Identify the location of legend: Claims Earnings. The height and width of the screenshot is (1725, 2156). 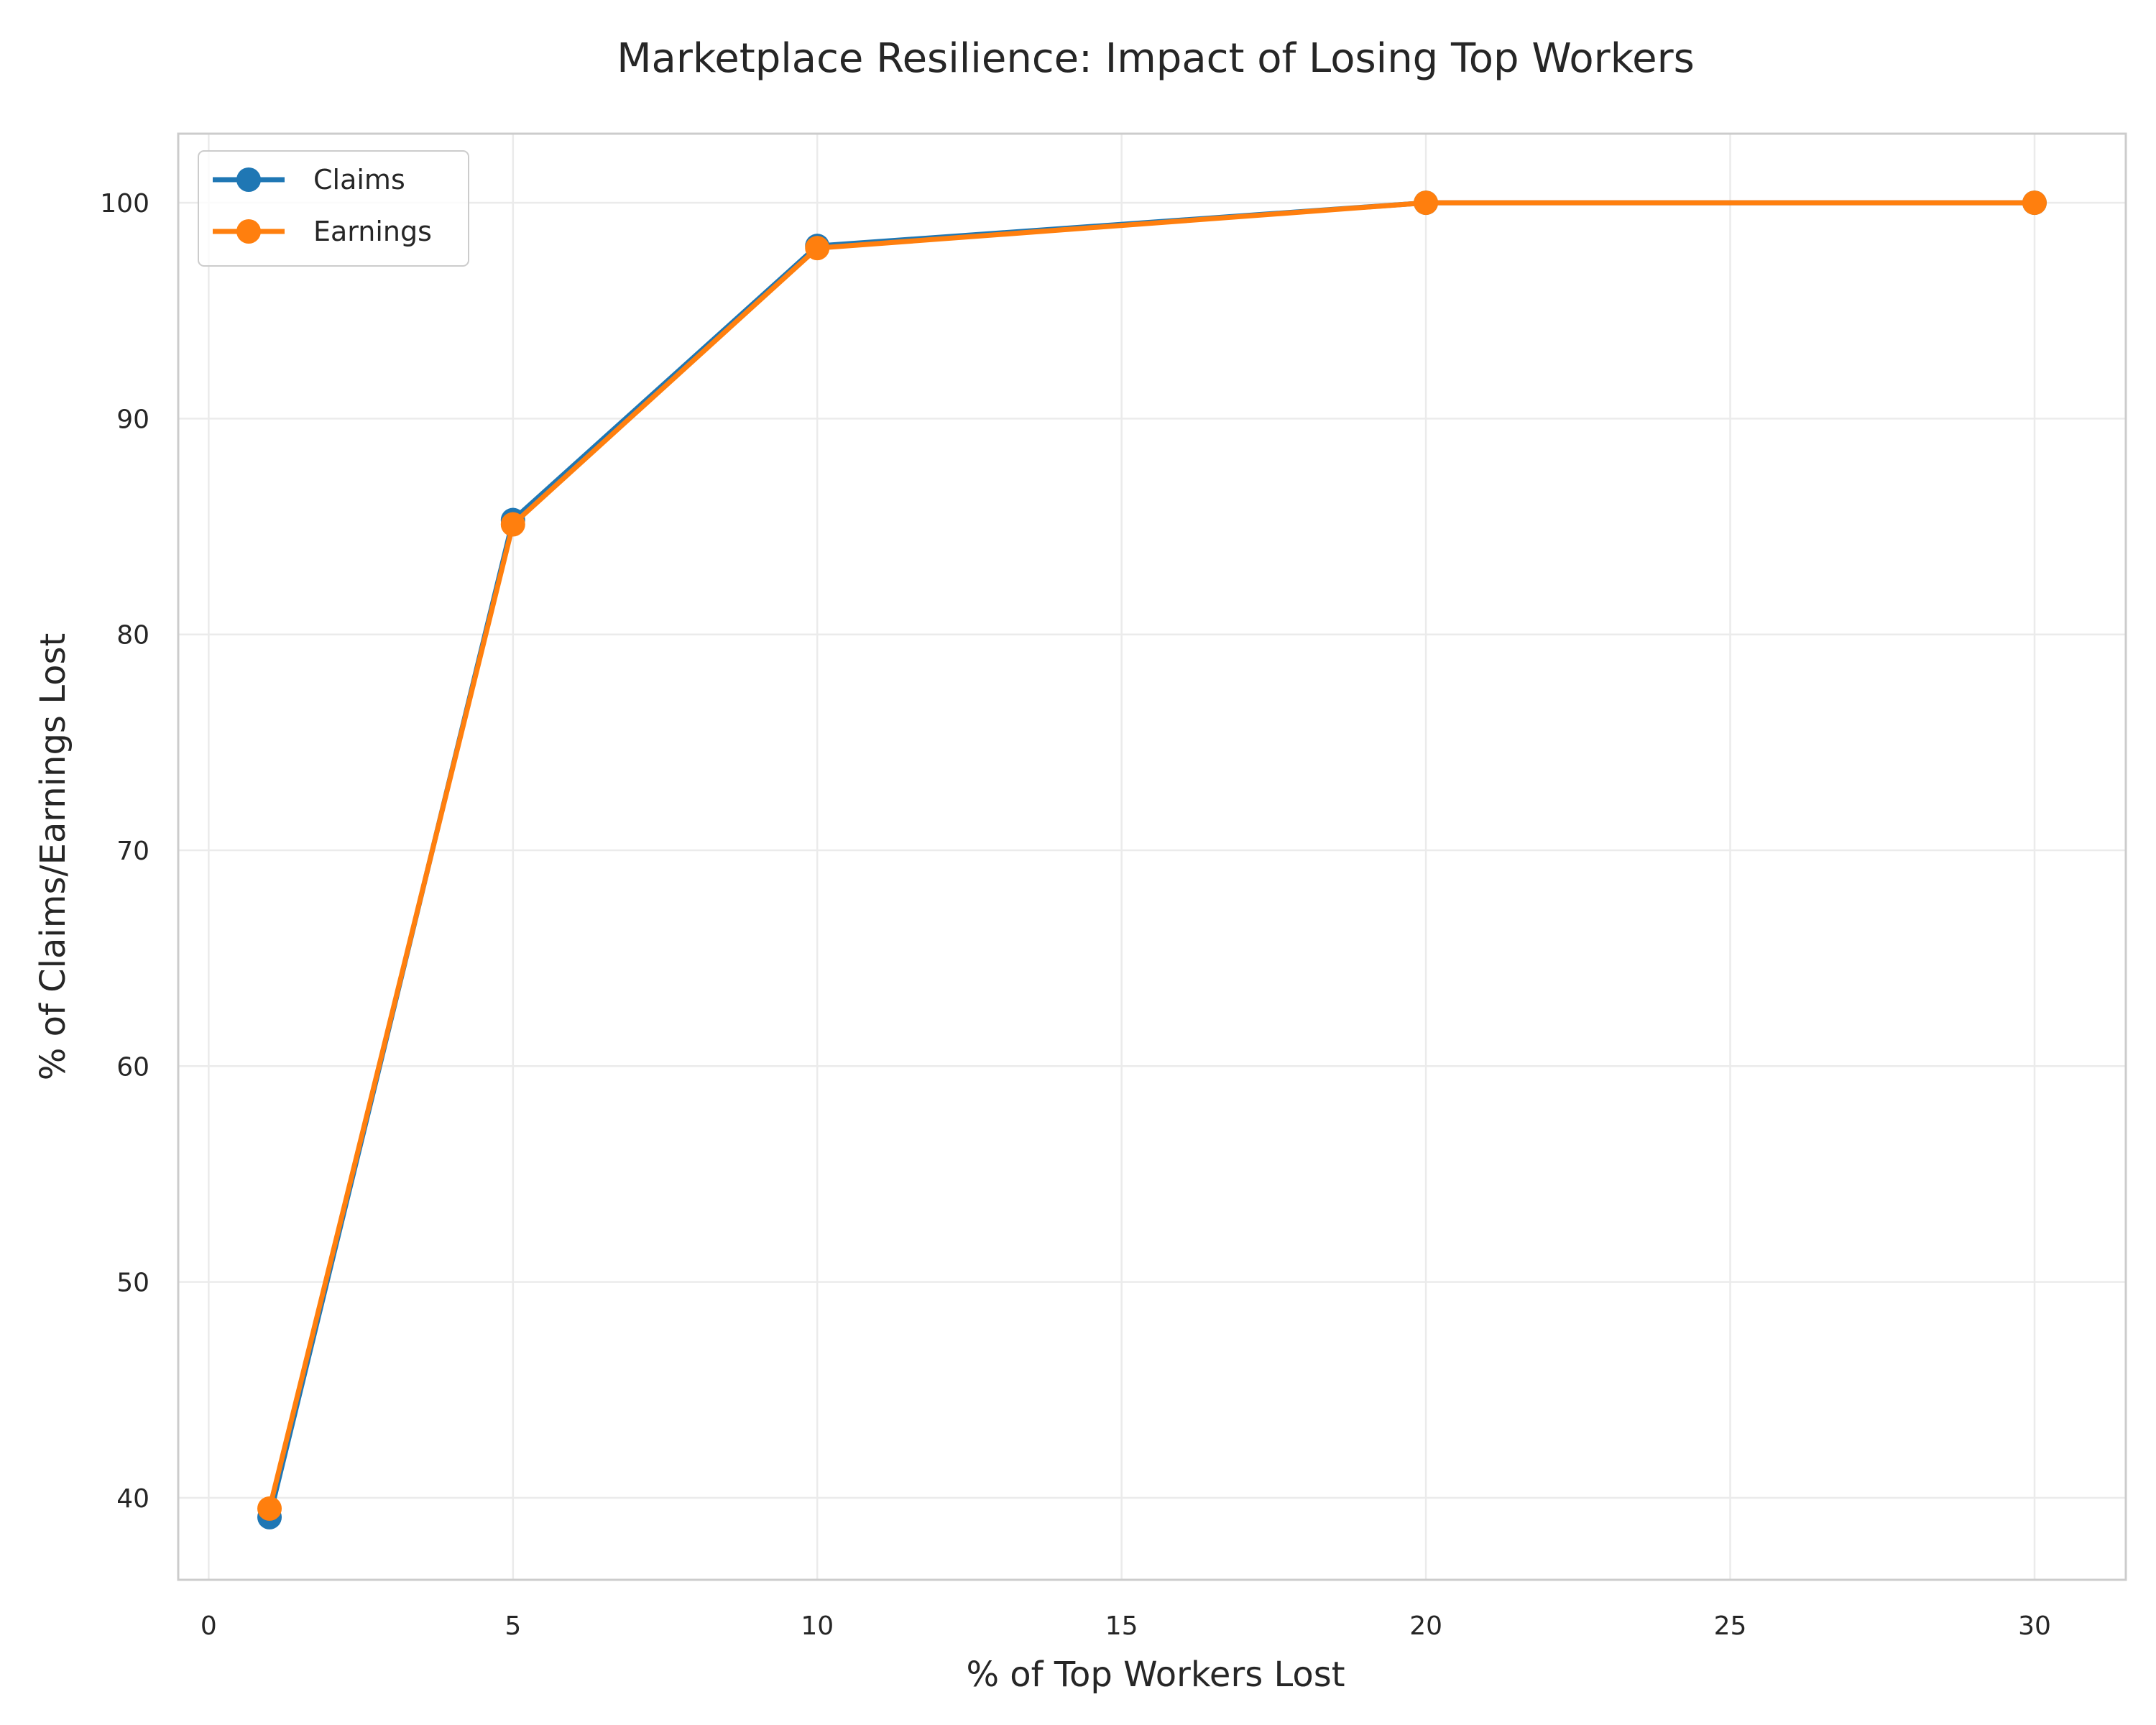
(333, 208).